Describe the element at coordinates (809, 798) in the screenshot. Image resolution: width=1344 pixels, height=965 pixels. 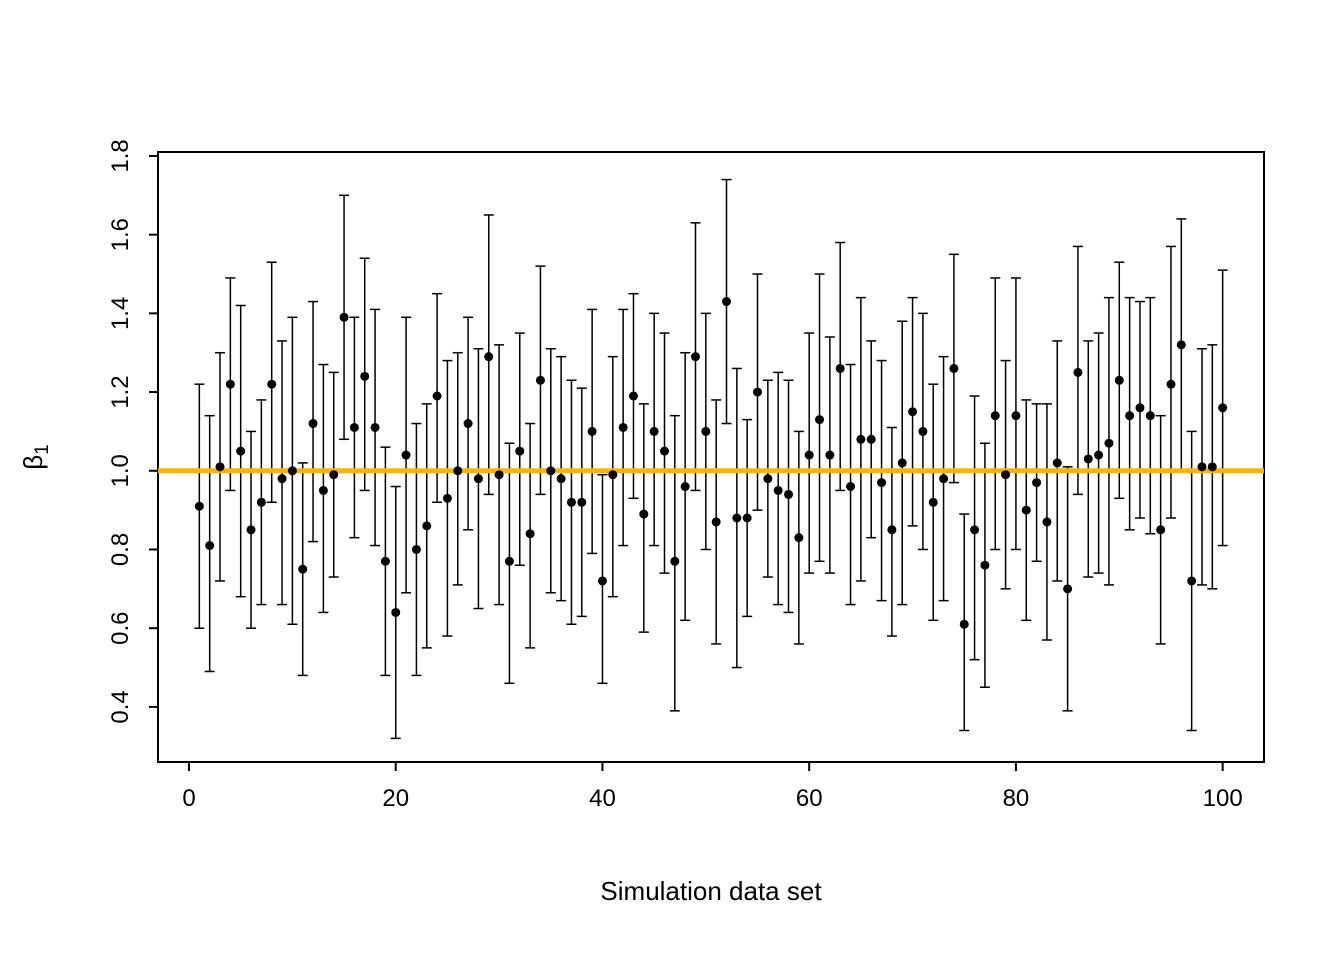
I see `x-tick-label: 60` at that location.